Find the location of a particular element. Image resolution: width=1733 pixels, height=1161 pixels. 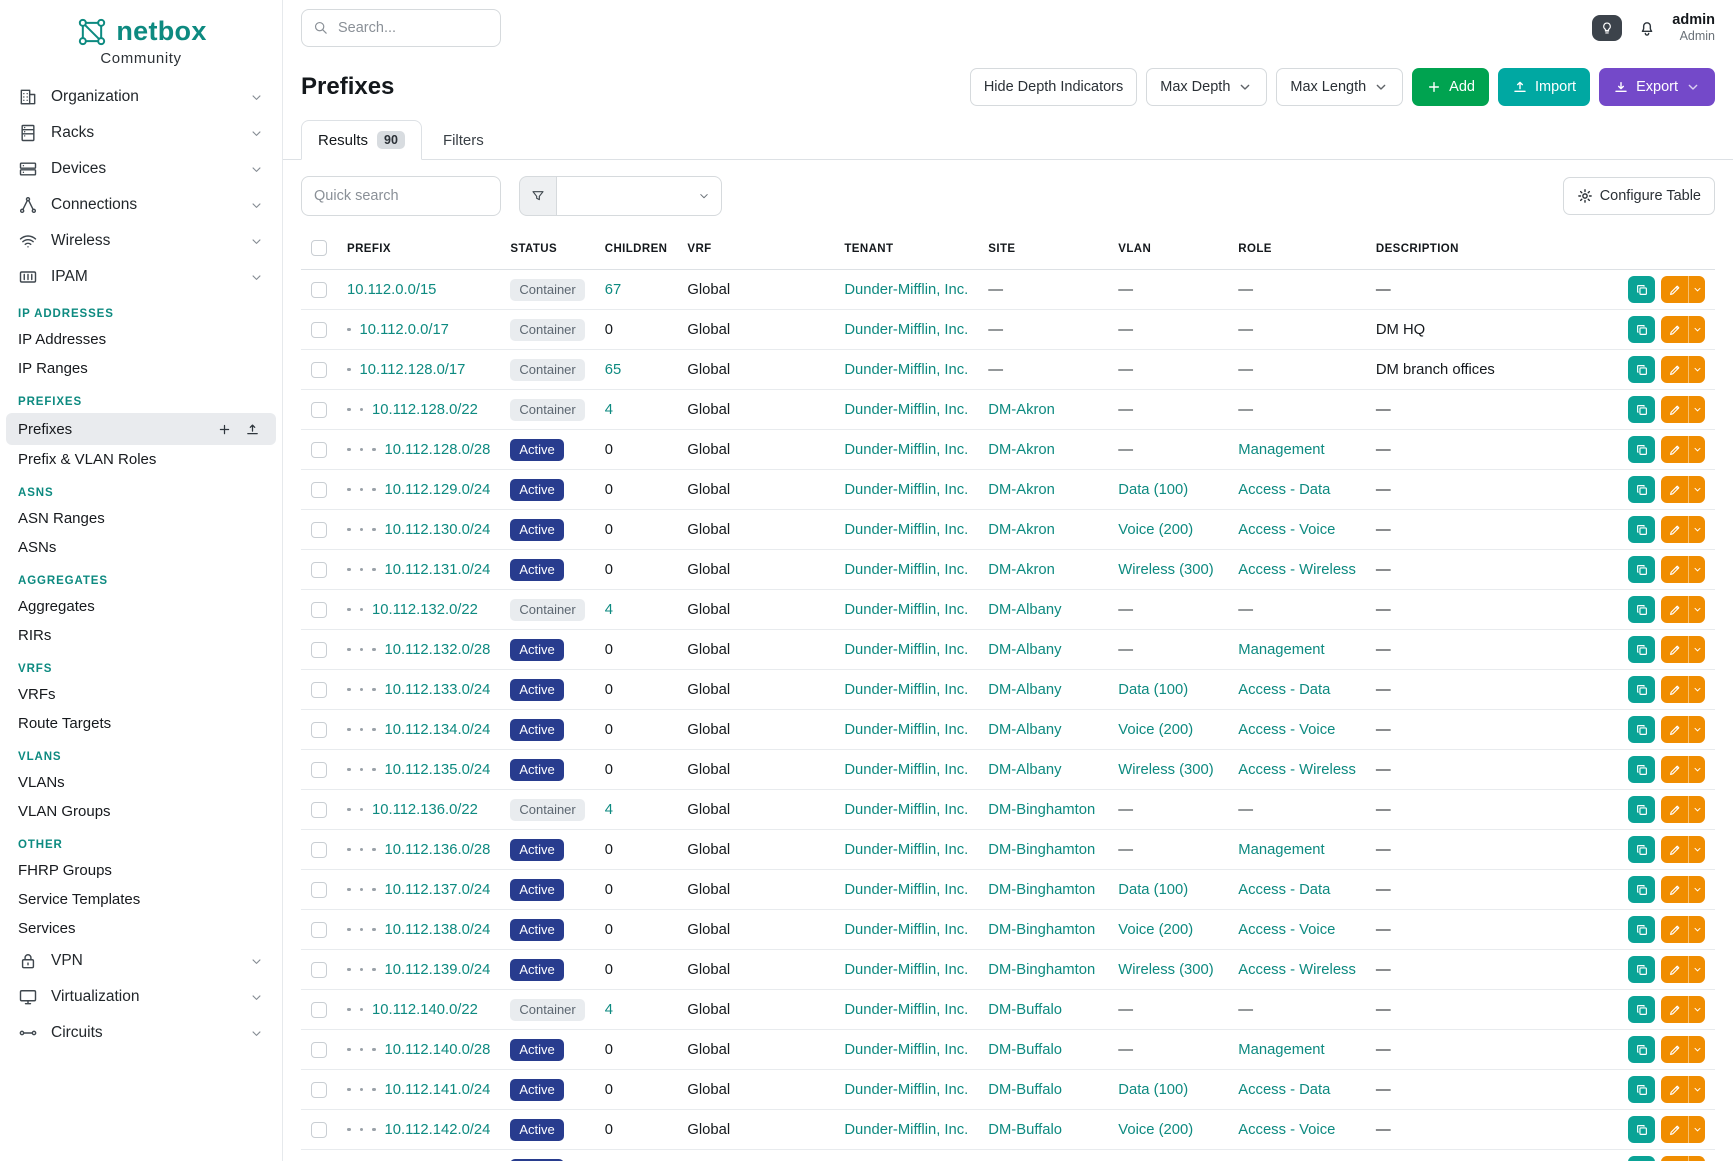

column-header-description: Description is located at coordinates (1486, 250).